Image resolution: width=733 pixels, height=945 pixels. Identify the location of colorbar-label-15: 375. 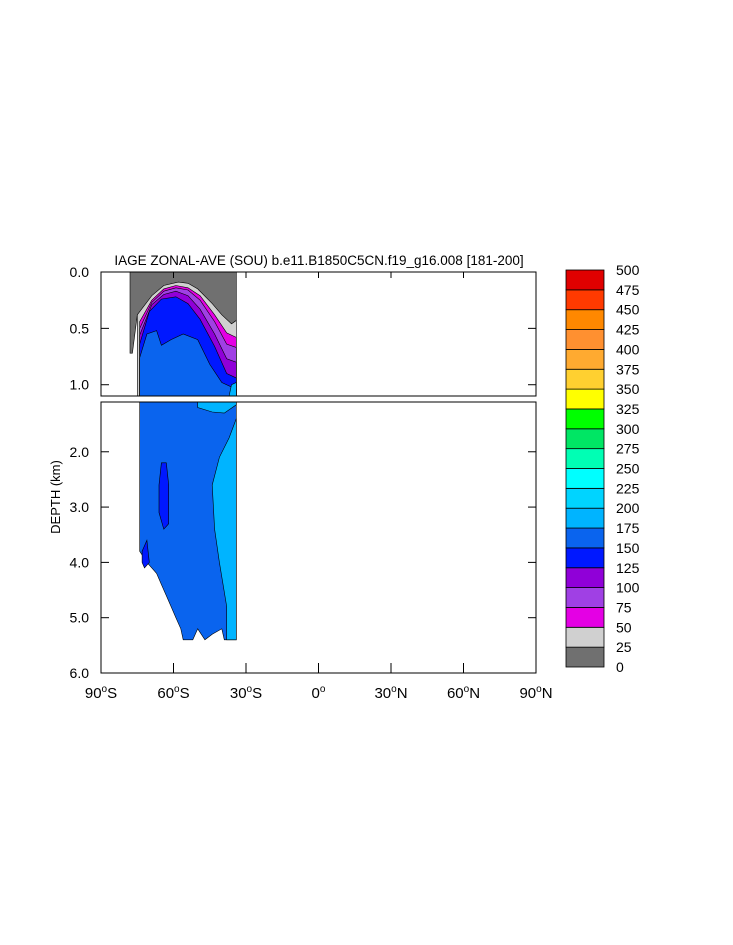
(628, 369).